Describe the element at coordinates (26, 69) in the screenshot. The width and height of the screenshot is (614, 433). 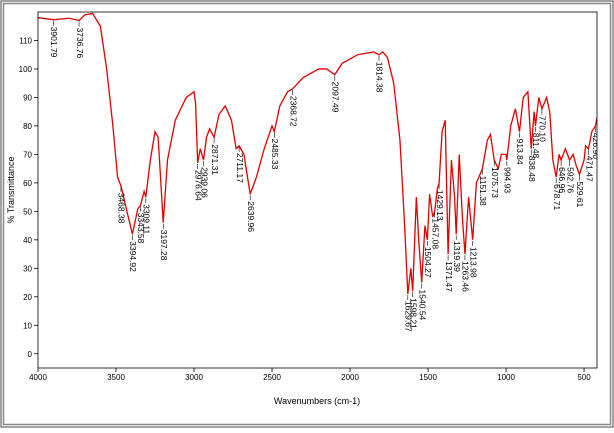
I see `y-tick-label: 100` at that location.